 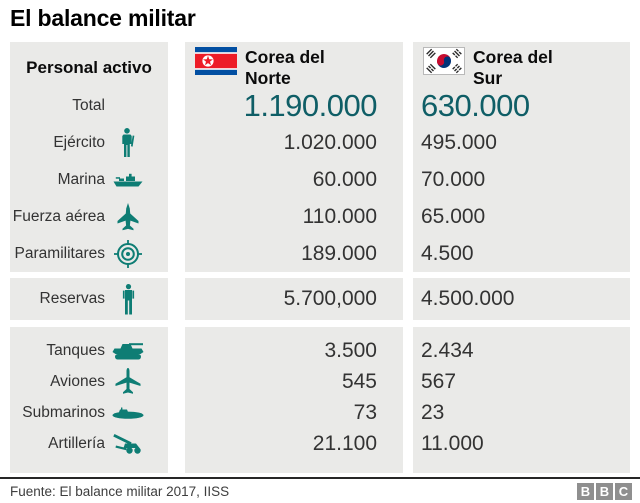 I want to click on south-value: 2.434, so click(x=447, y=350).